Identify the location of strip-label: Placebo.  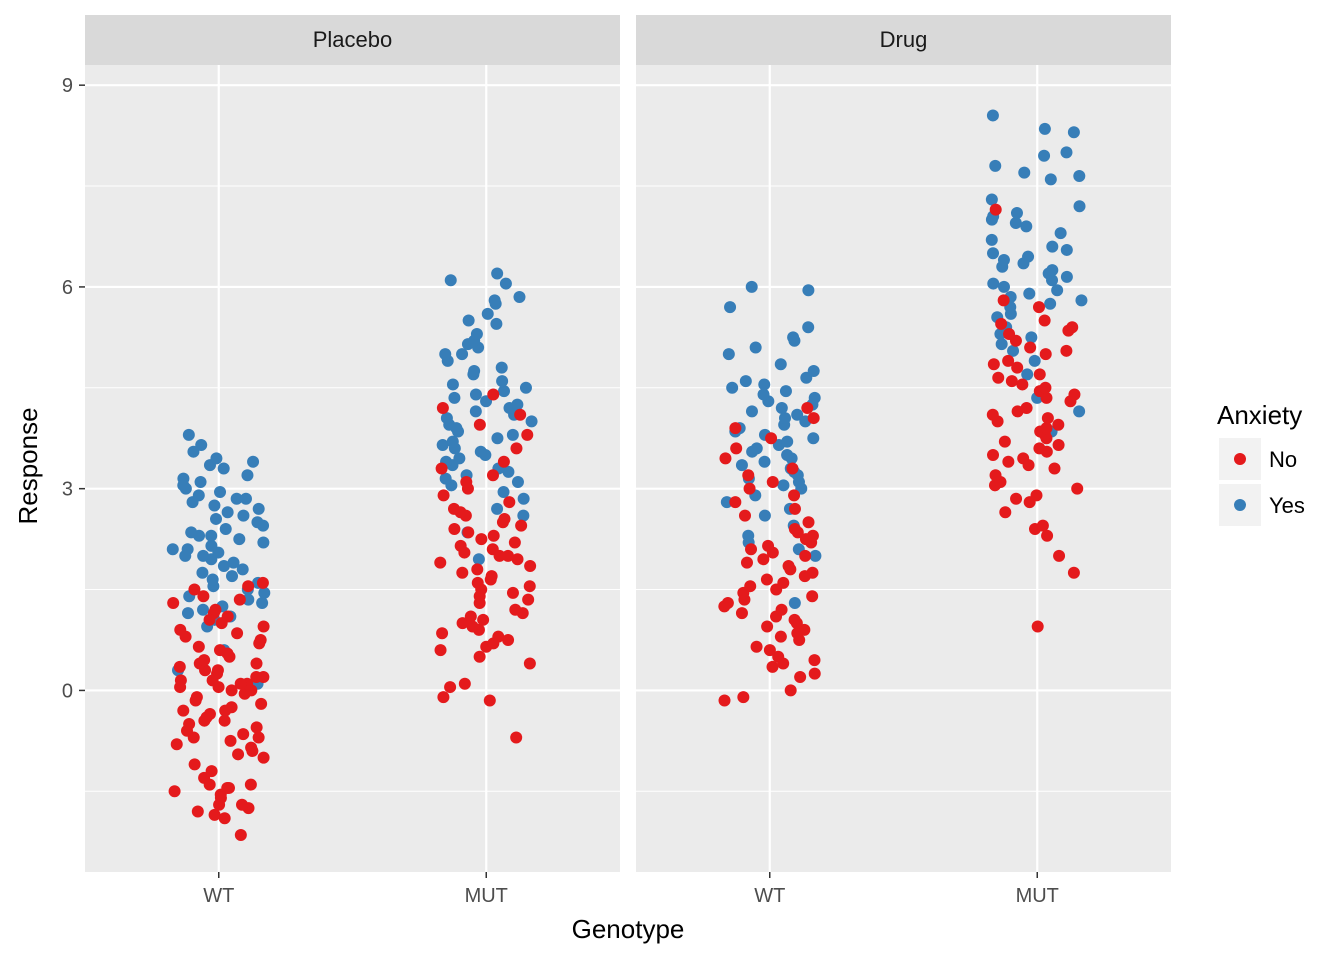
(353, 39).